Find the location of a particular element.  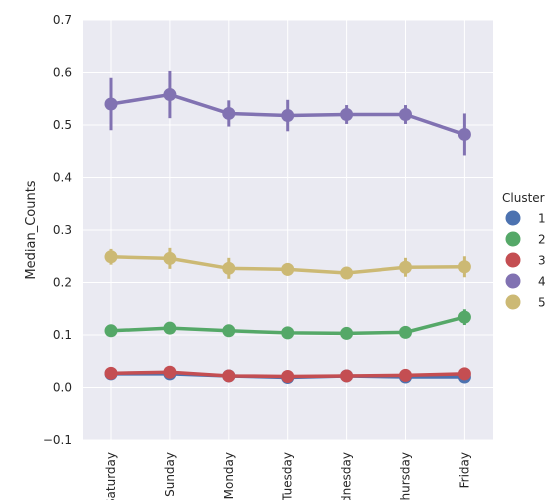

y-tick-label: 0.1 is located at coordinates (62, 335).